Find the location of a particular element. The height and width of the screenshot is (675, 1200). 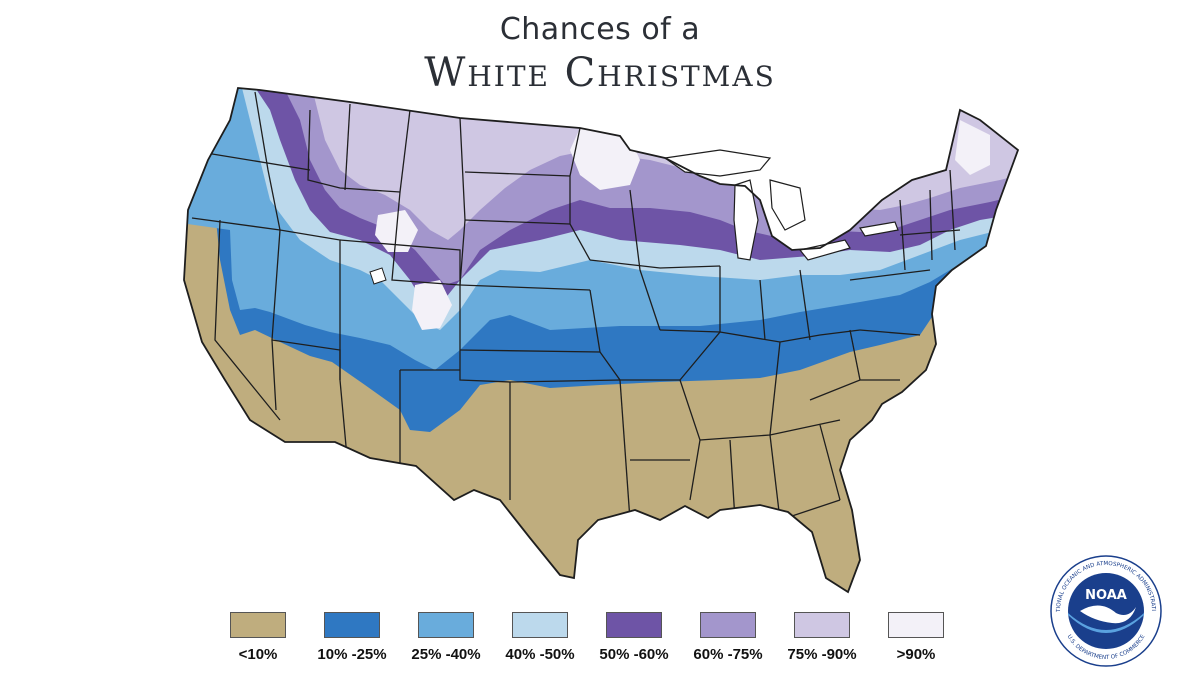

legend-item: 10% -25% is located at coordinates (352, 637).